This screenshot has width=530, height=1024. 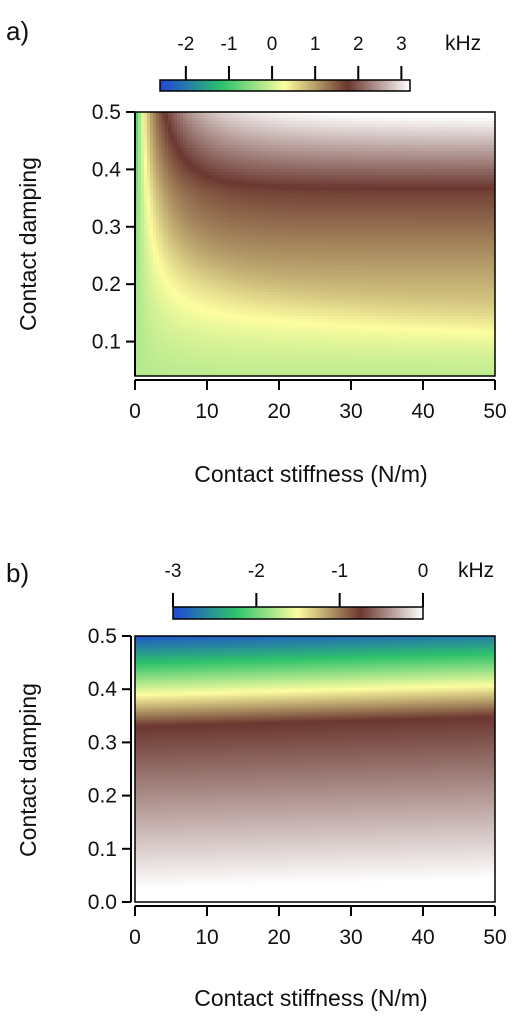 What do you see at coordinates (102, 902) in the screenshot?
I see `y-tick-label: 0.0` at bounding box center [102, 902].